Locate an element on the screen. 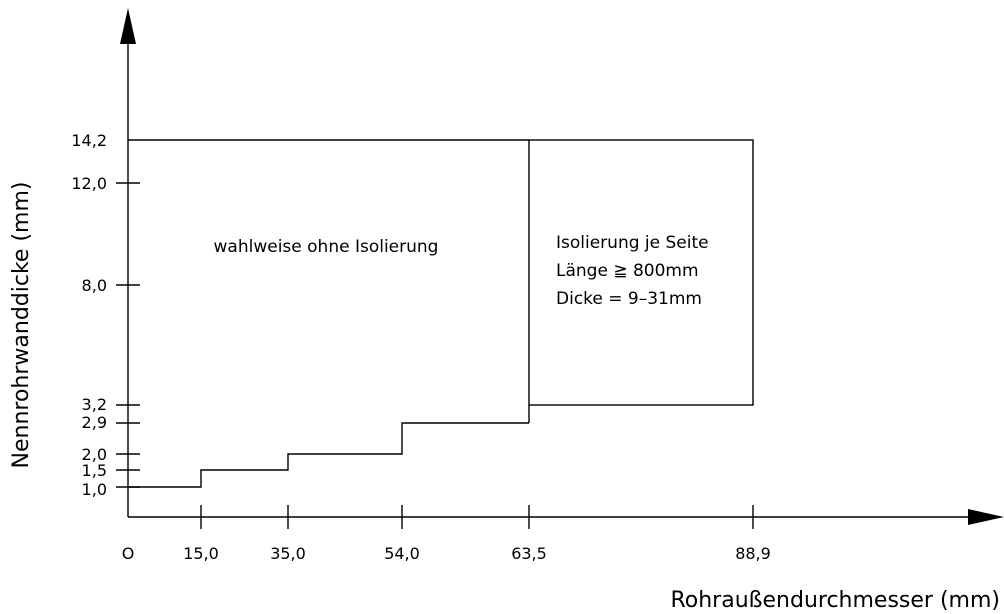  x-tick-marks is located at coordinates (477, 517).